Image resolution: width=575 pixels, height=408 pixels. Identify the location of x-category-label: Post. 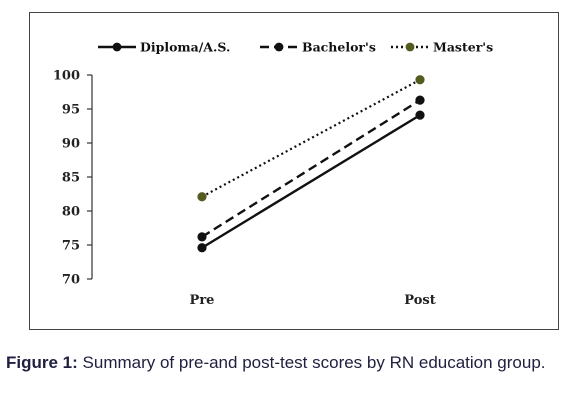
(419, 300).